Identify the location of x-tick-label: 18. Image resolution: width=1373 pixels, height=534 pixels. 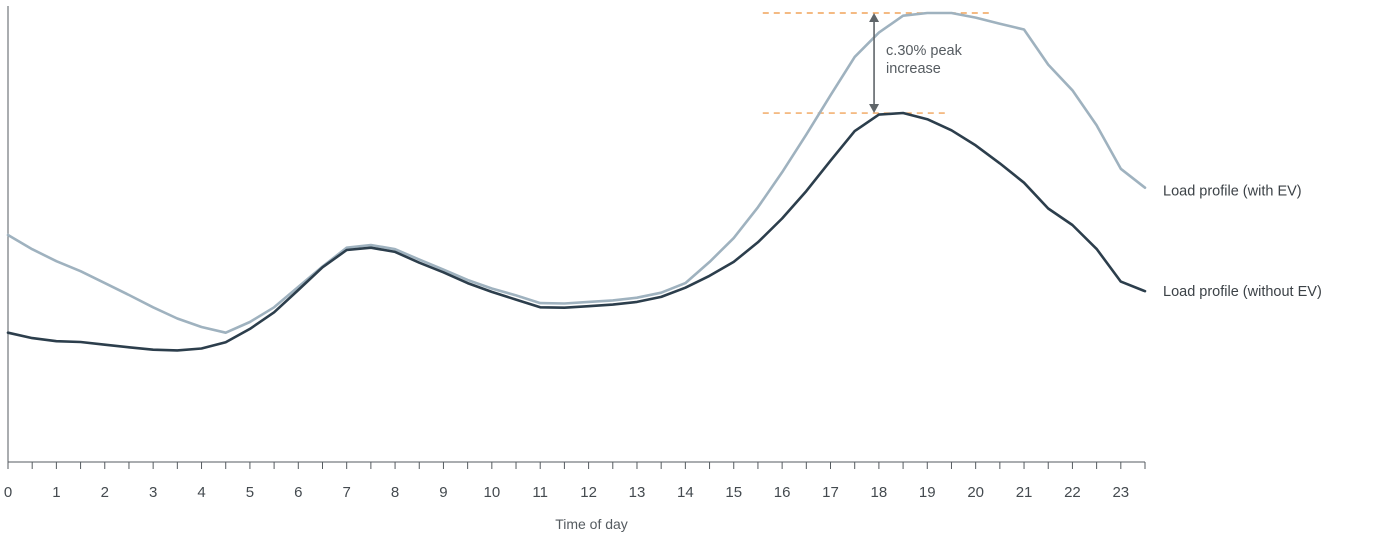
(879, 492).